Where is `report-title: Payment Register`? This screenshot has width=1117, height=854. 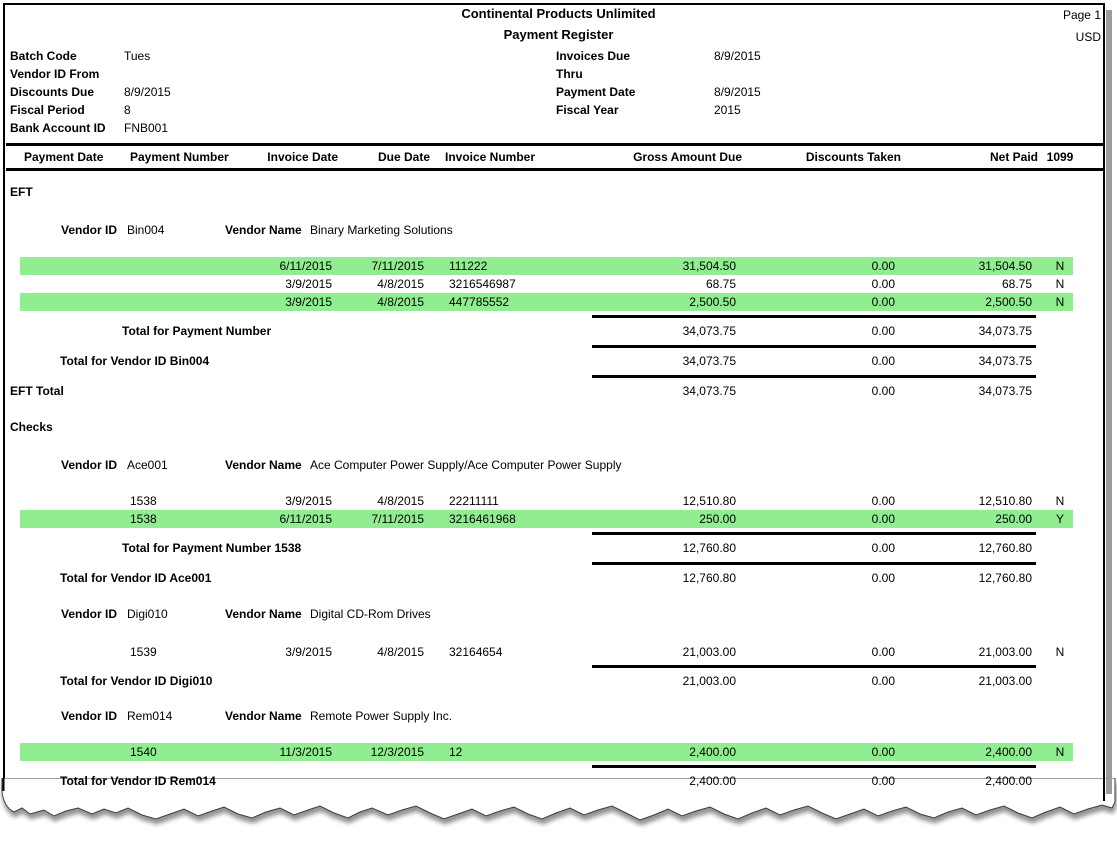 report-title: Payment Register is located at coordinates (558, 34).